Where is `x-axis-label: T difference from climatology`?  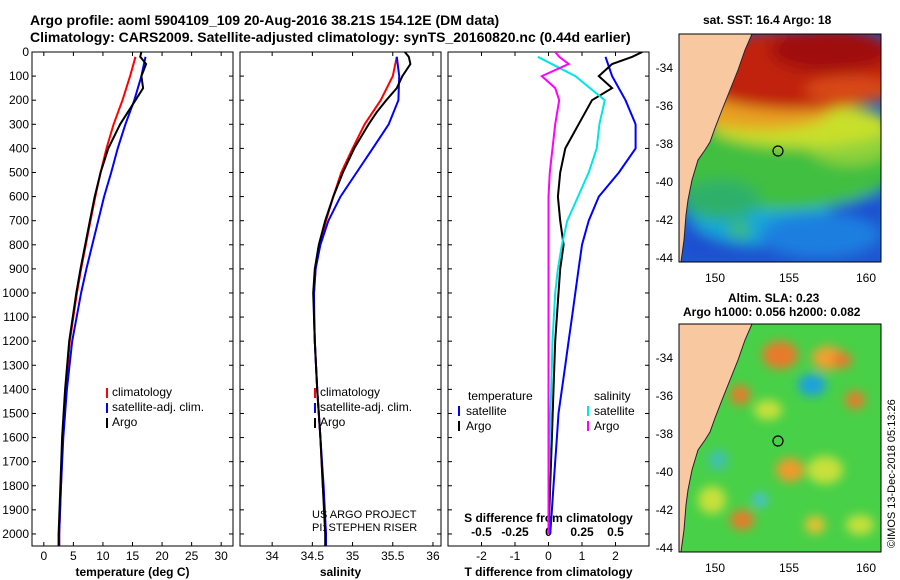
x-axis-label: T difference from climatology is located at coordinates (548, 572).